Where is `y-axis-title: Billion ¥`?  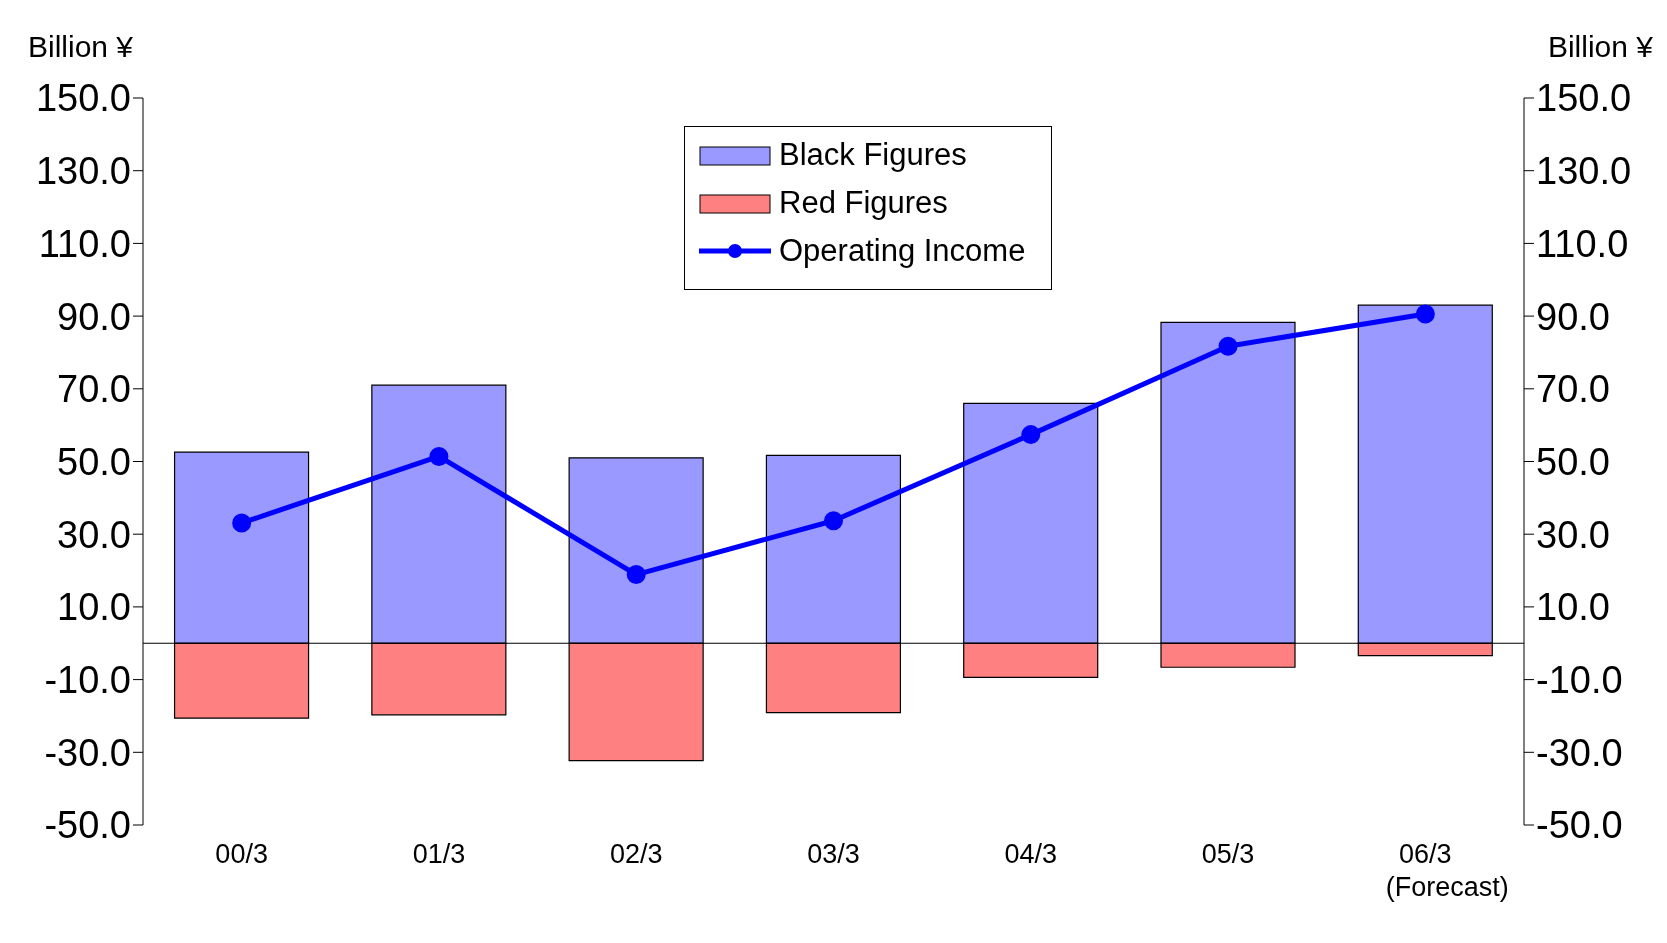
y-axis-title: Billion ¥ is located at coordinates (81, 47).